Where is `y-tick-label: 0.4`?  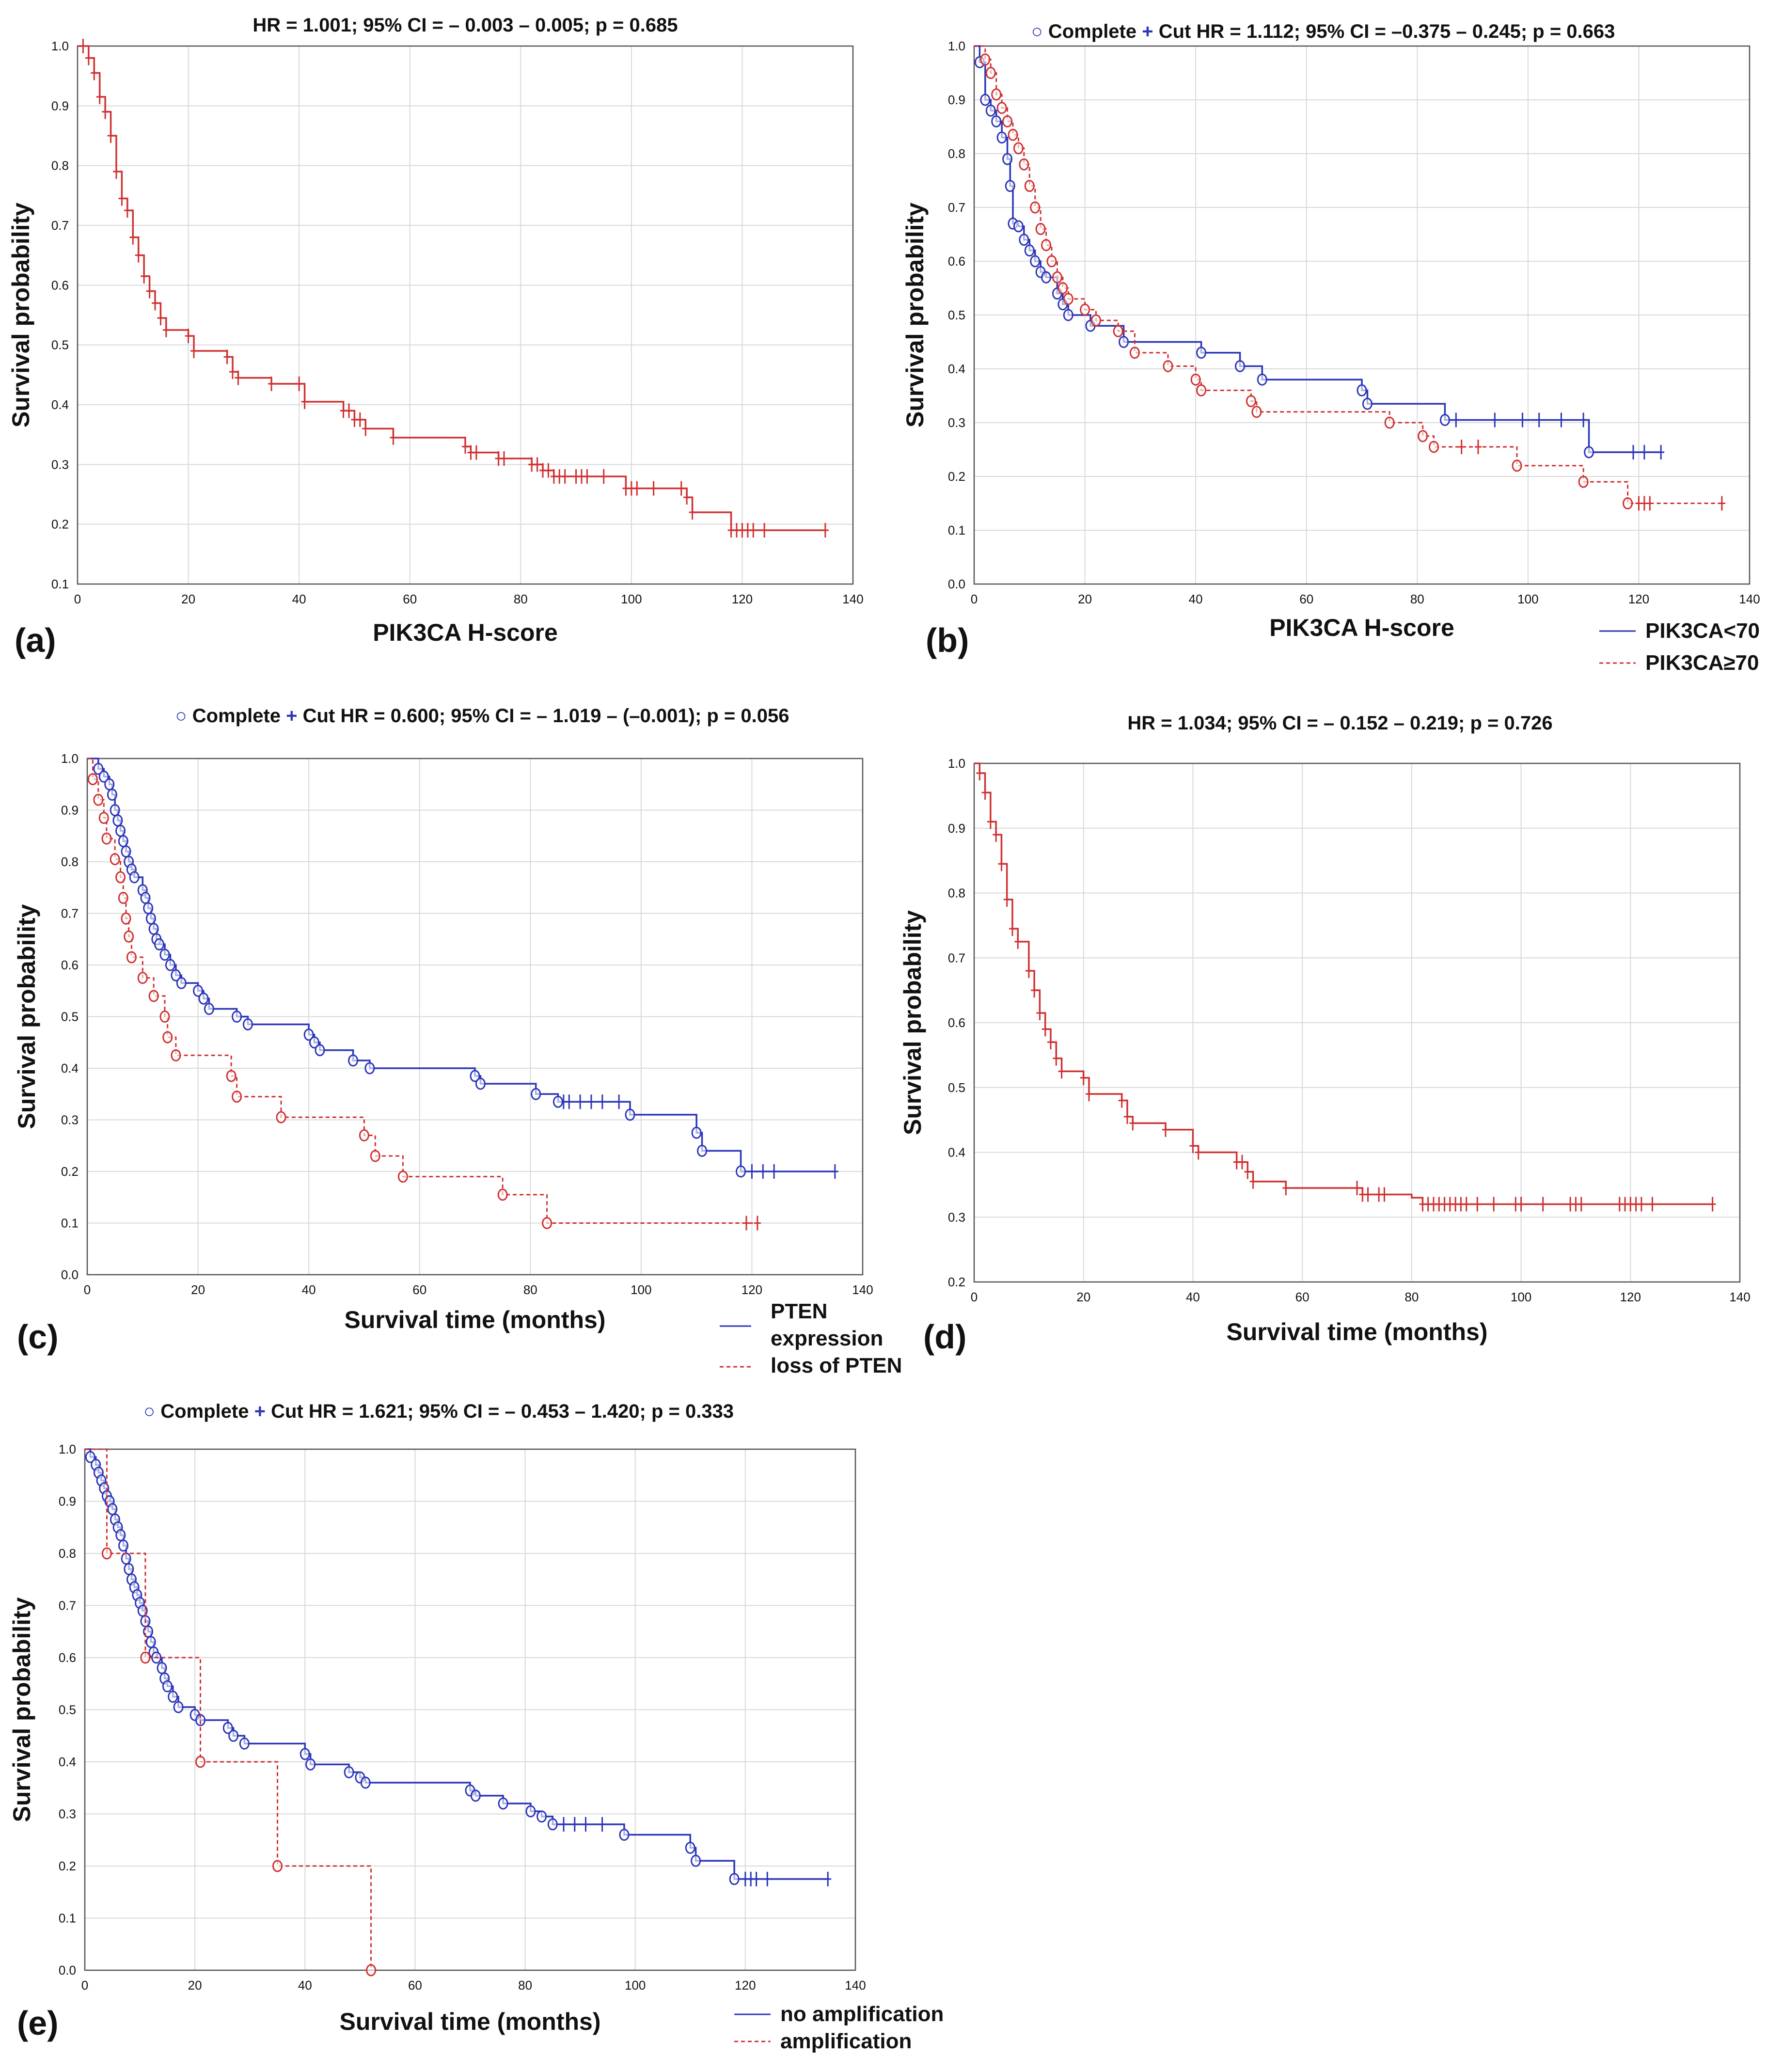 y-tick-label: 0.4 is located at coordinates (70, 1068).